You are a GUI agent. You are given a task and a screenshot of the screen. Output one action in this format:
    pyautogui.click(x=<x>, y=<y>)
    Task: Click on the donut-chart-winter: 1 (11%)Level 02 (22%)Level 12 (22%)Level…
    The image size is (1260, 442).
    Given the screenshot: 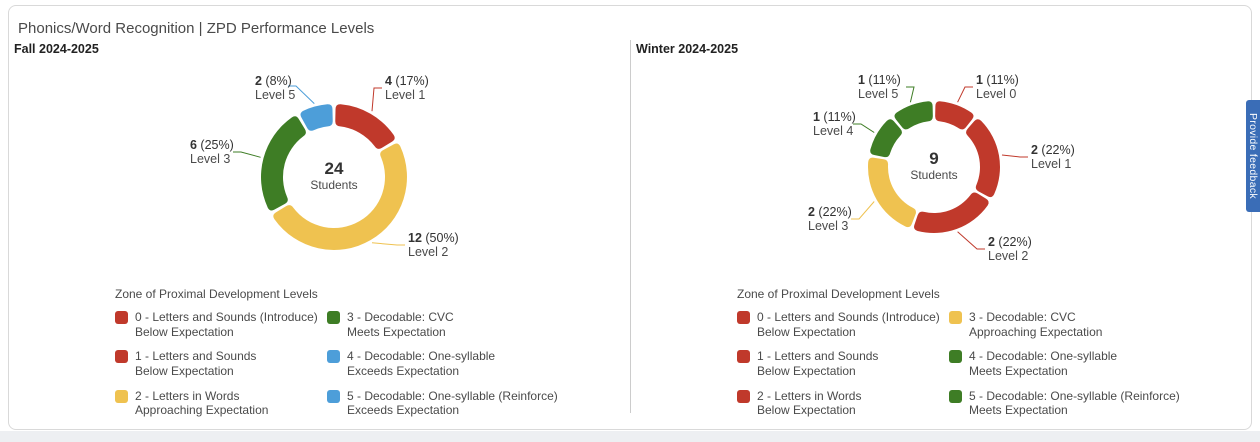 What is the action you would take?
    pyautogui.click(x=941, y=168)
    